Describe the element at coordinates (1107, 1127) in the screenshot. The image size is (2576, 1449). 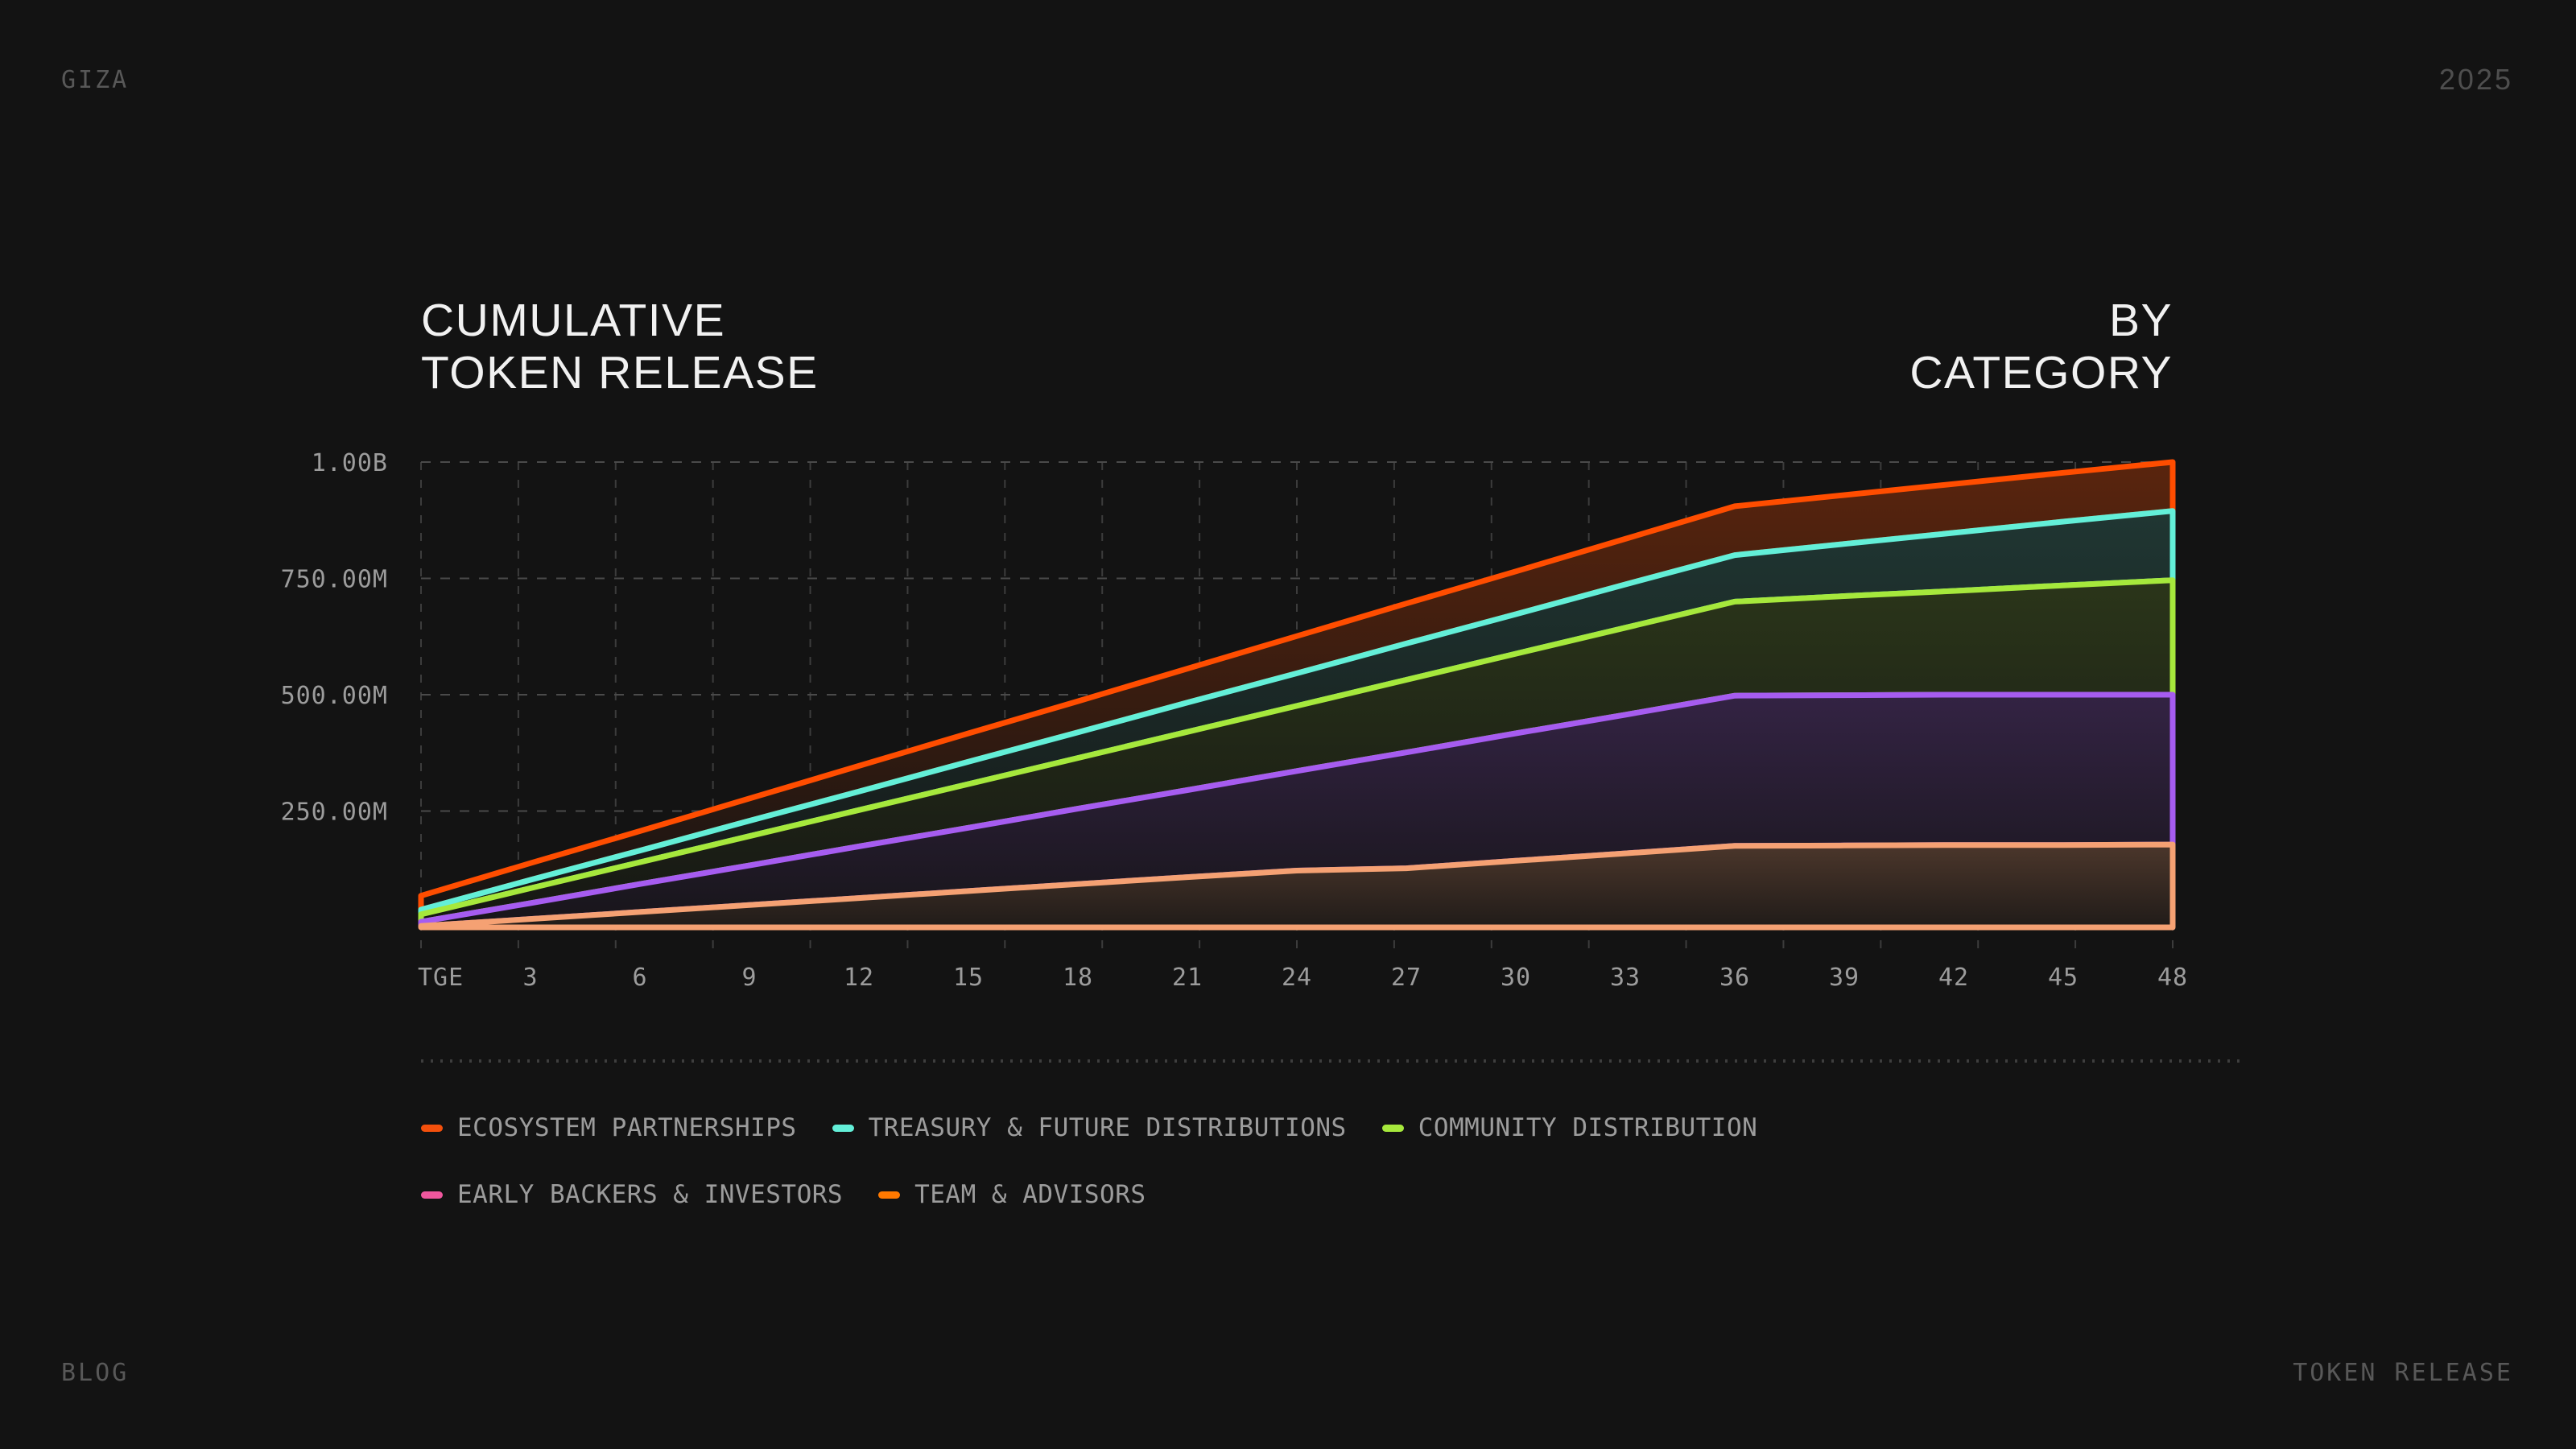
I see `legend-label-treasury-future-distributions: TREASURY & FUTURE DISTRIBUTIONS` at that location.